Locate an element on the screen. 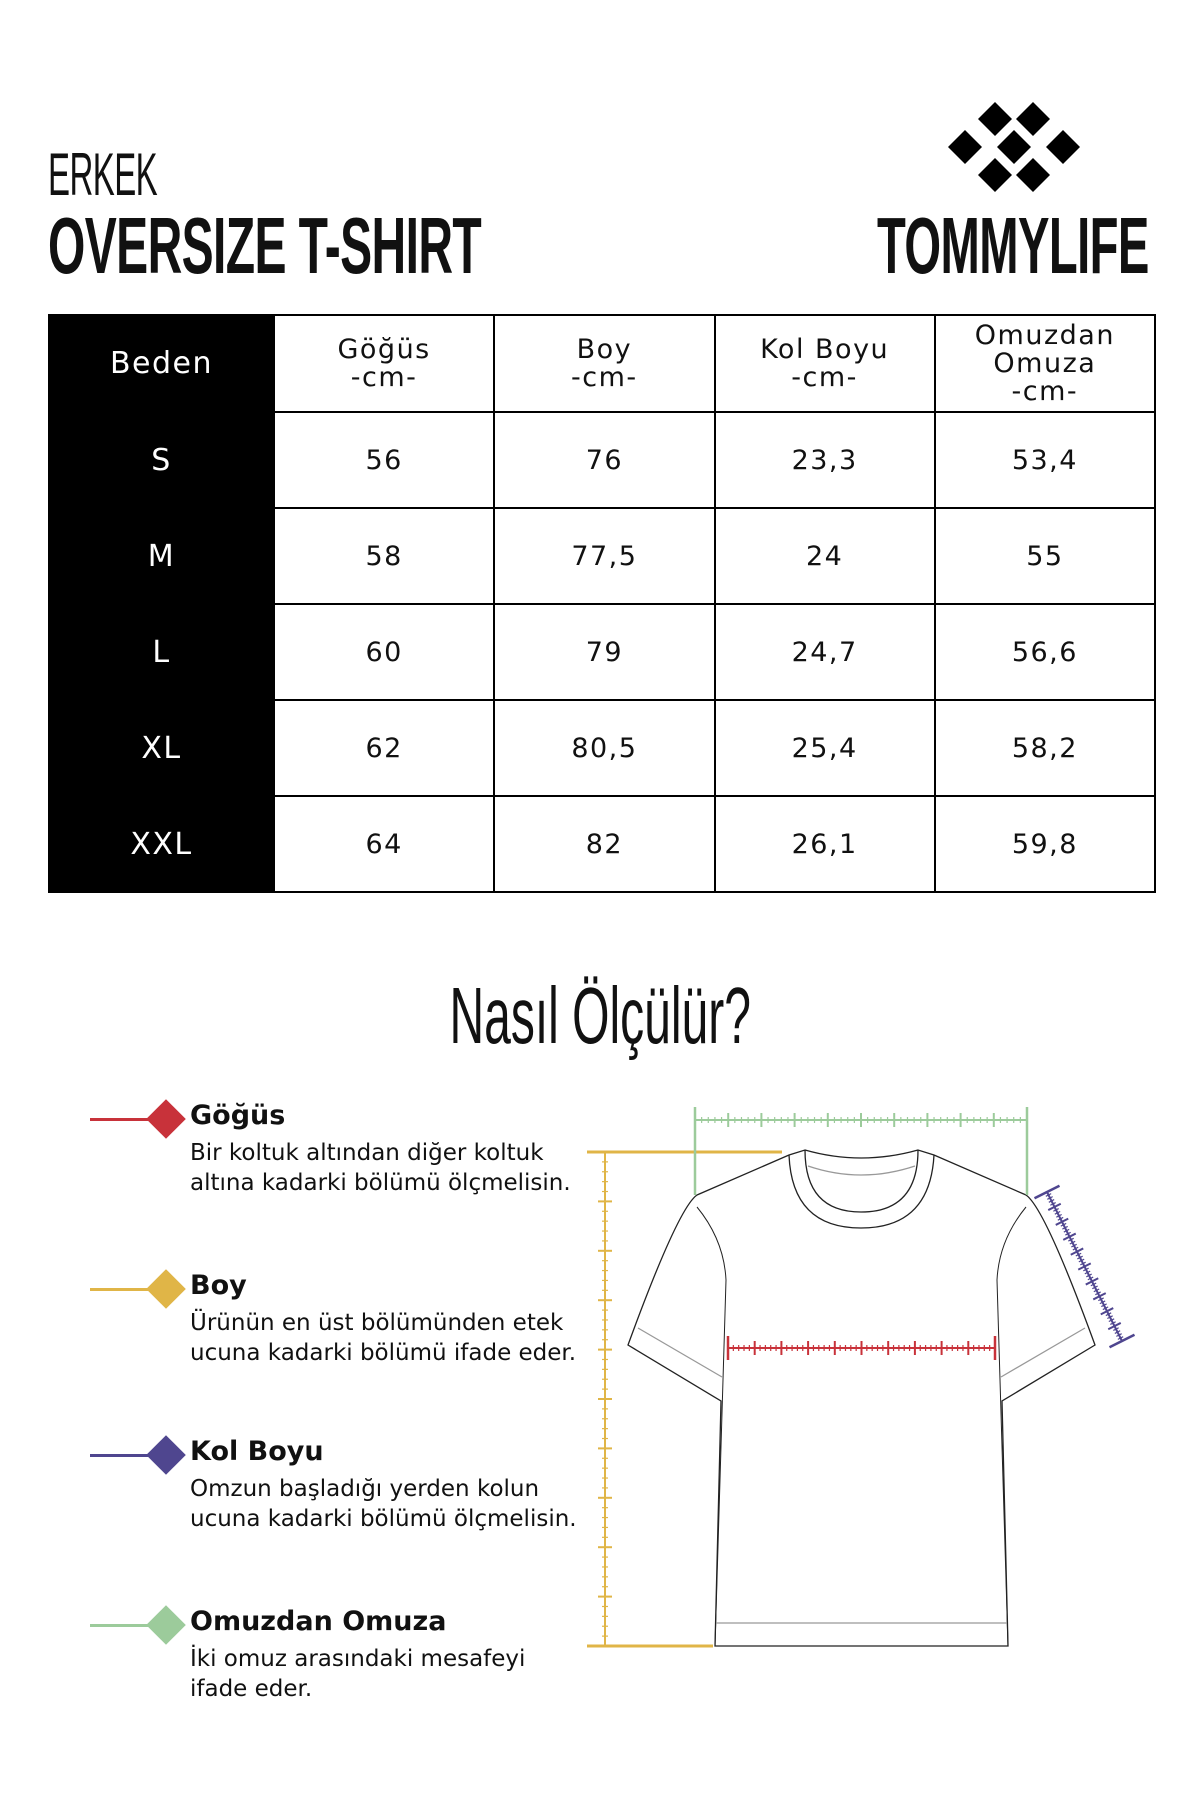  value-cell: 58 is located at coordinates (384, 556).